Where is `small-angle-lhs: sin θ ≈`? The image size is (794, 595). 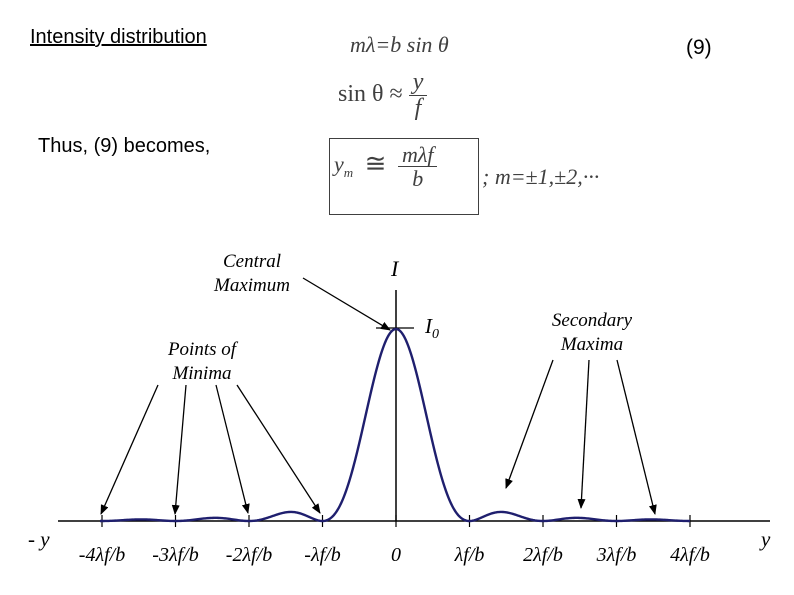 small-angle-lhs: sin θ ≈ is located at coordinates (370, 94).